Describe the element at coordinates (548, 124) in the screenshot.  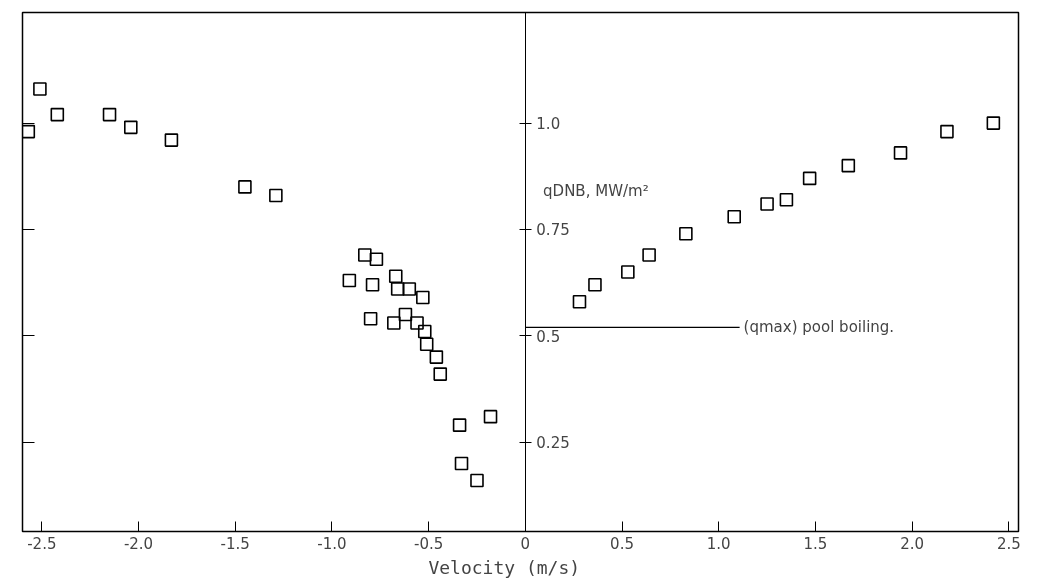
I see `y-tick-label: 1.0` at that location.